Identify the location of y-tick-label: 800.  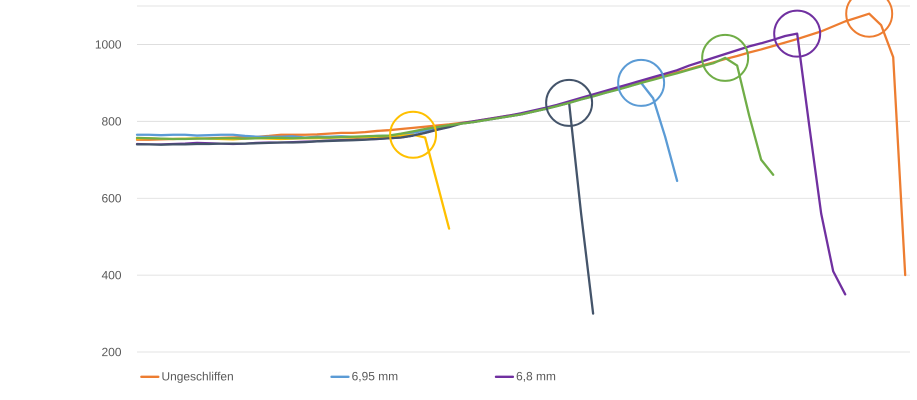
(112, 121).